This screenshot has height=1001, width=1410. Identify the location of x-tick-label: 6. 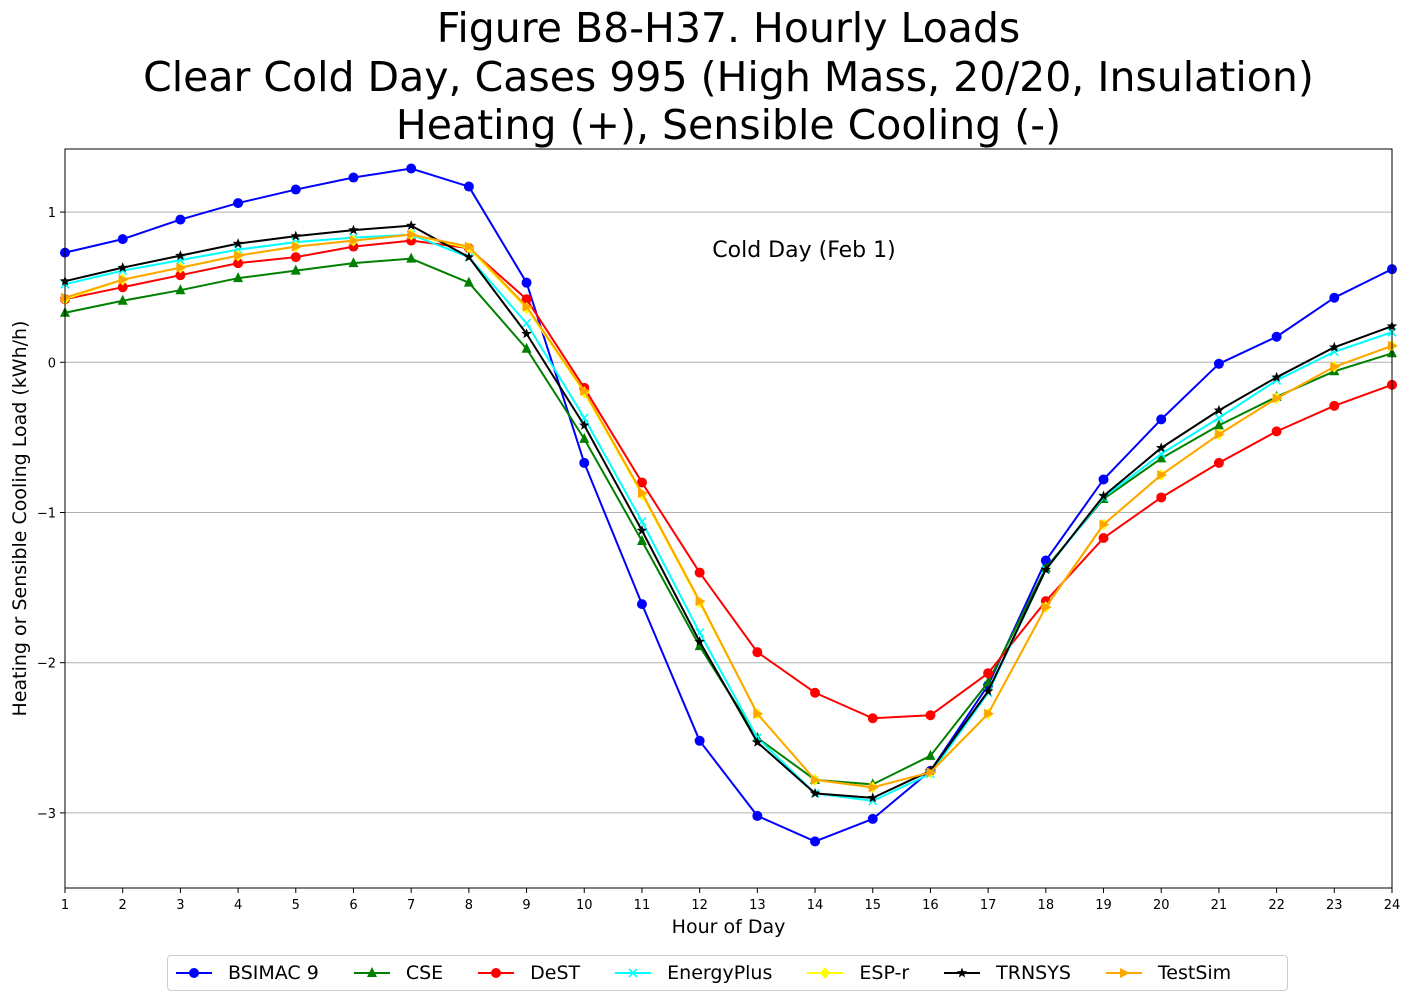
(353, 905).